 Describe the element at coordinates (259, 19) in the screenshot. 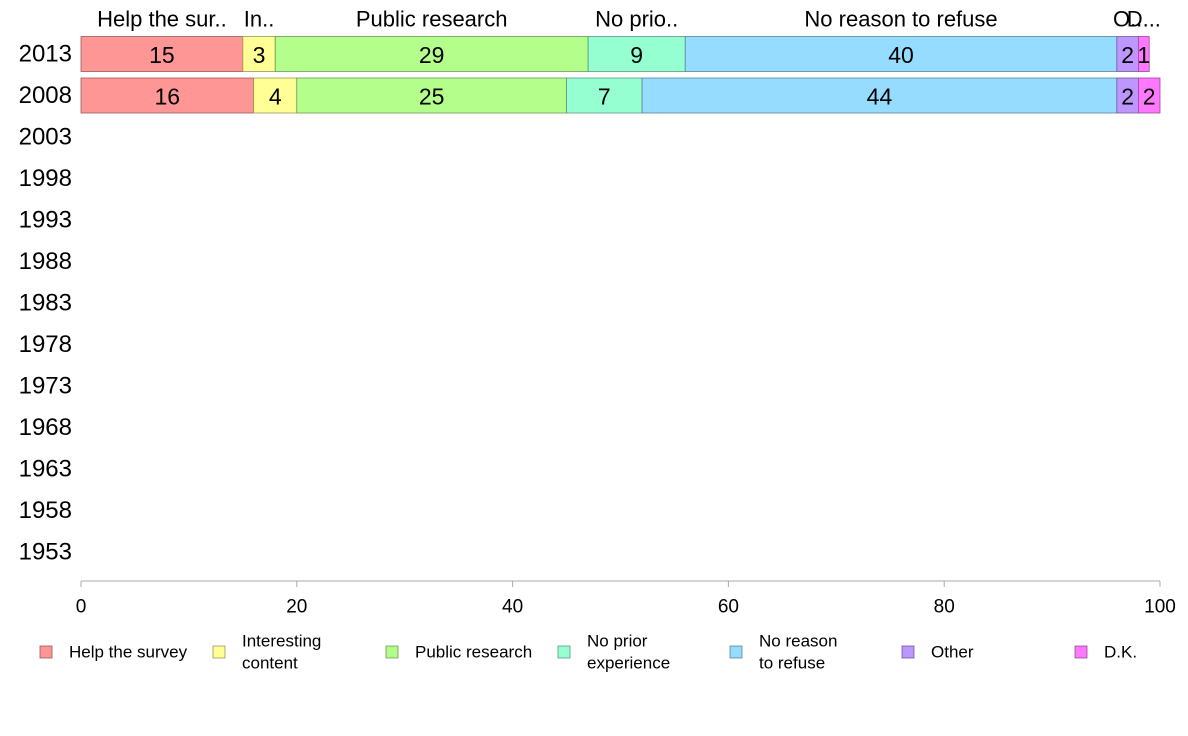

I see `column-label-series-1: In..` at that location.